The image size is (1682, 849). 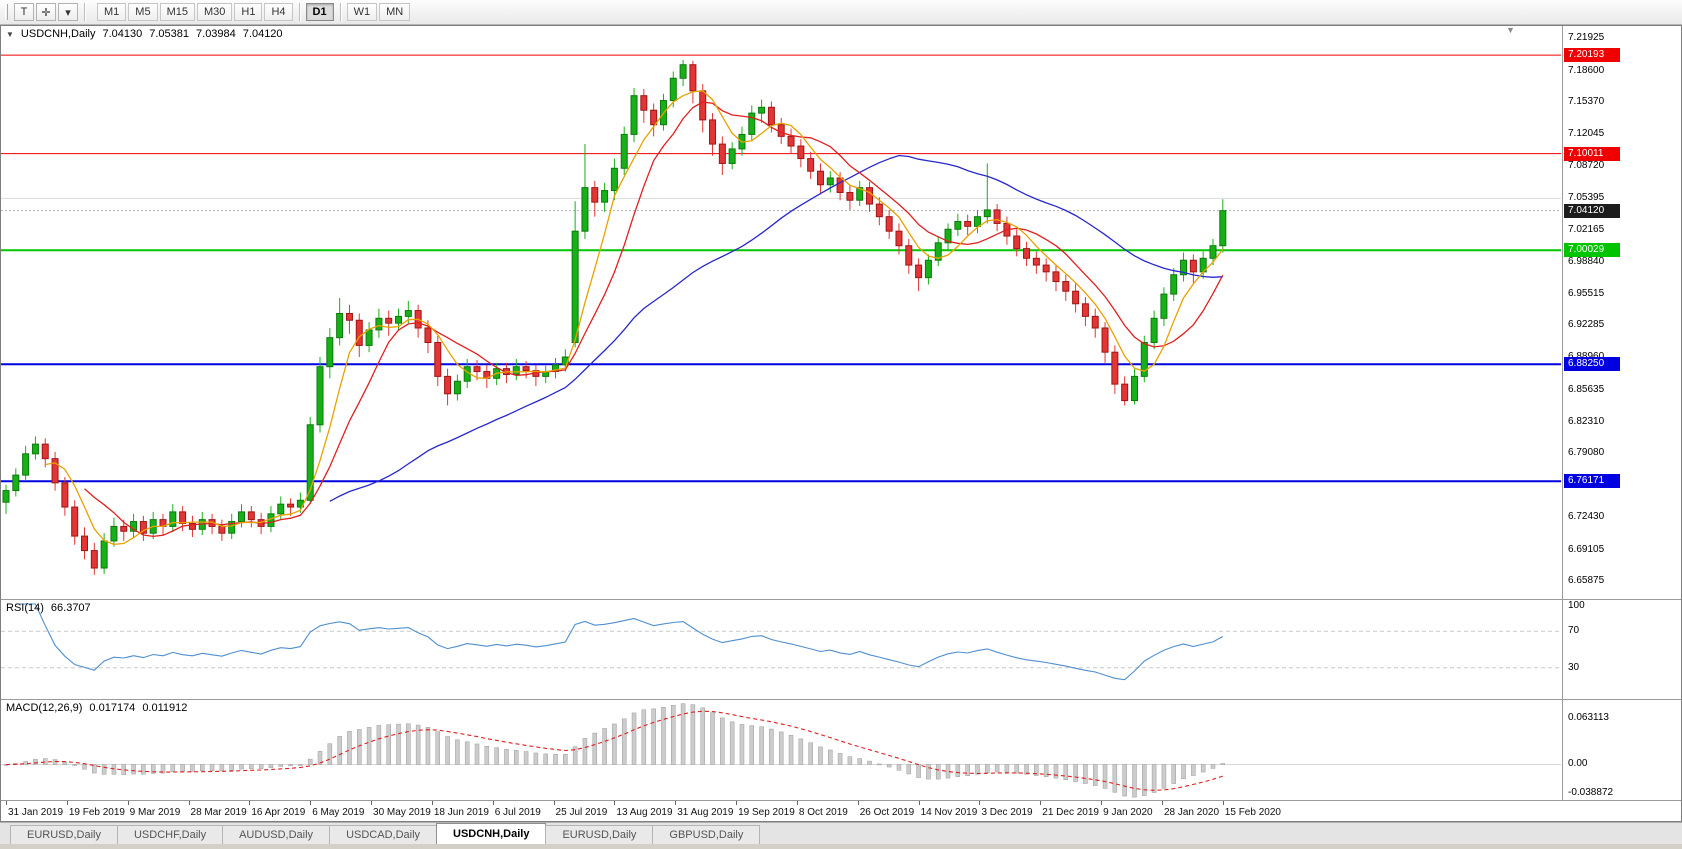 What do you see at coordinates (402, 812) in the screenshot?
I see `date-label: 30 May 2019` at bounding box center [402, 812].